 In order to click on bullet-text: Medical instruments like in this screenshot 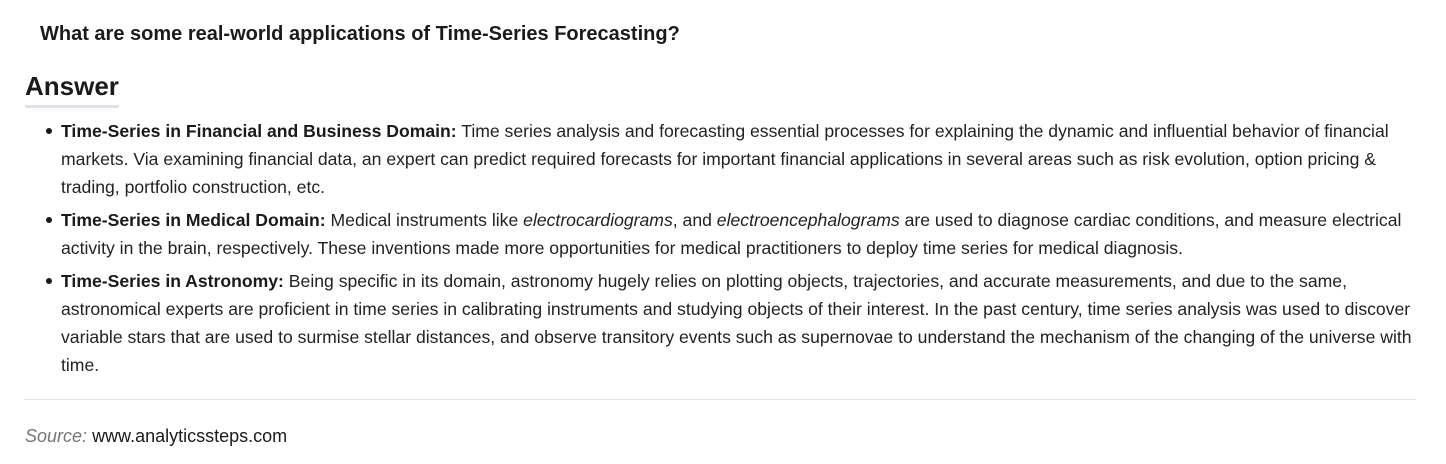, I will do `click(424, 220)`.